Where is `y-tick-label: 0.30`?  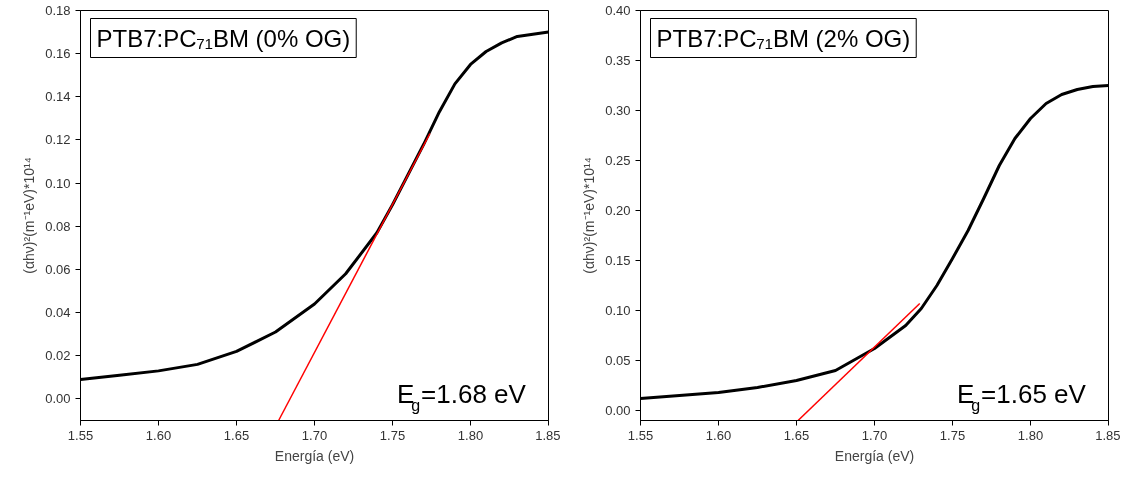 y-tick-label: 0.30 is located at coordinates (618, 110).